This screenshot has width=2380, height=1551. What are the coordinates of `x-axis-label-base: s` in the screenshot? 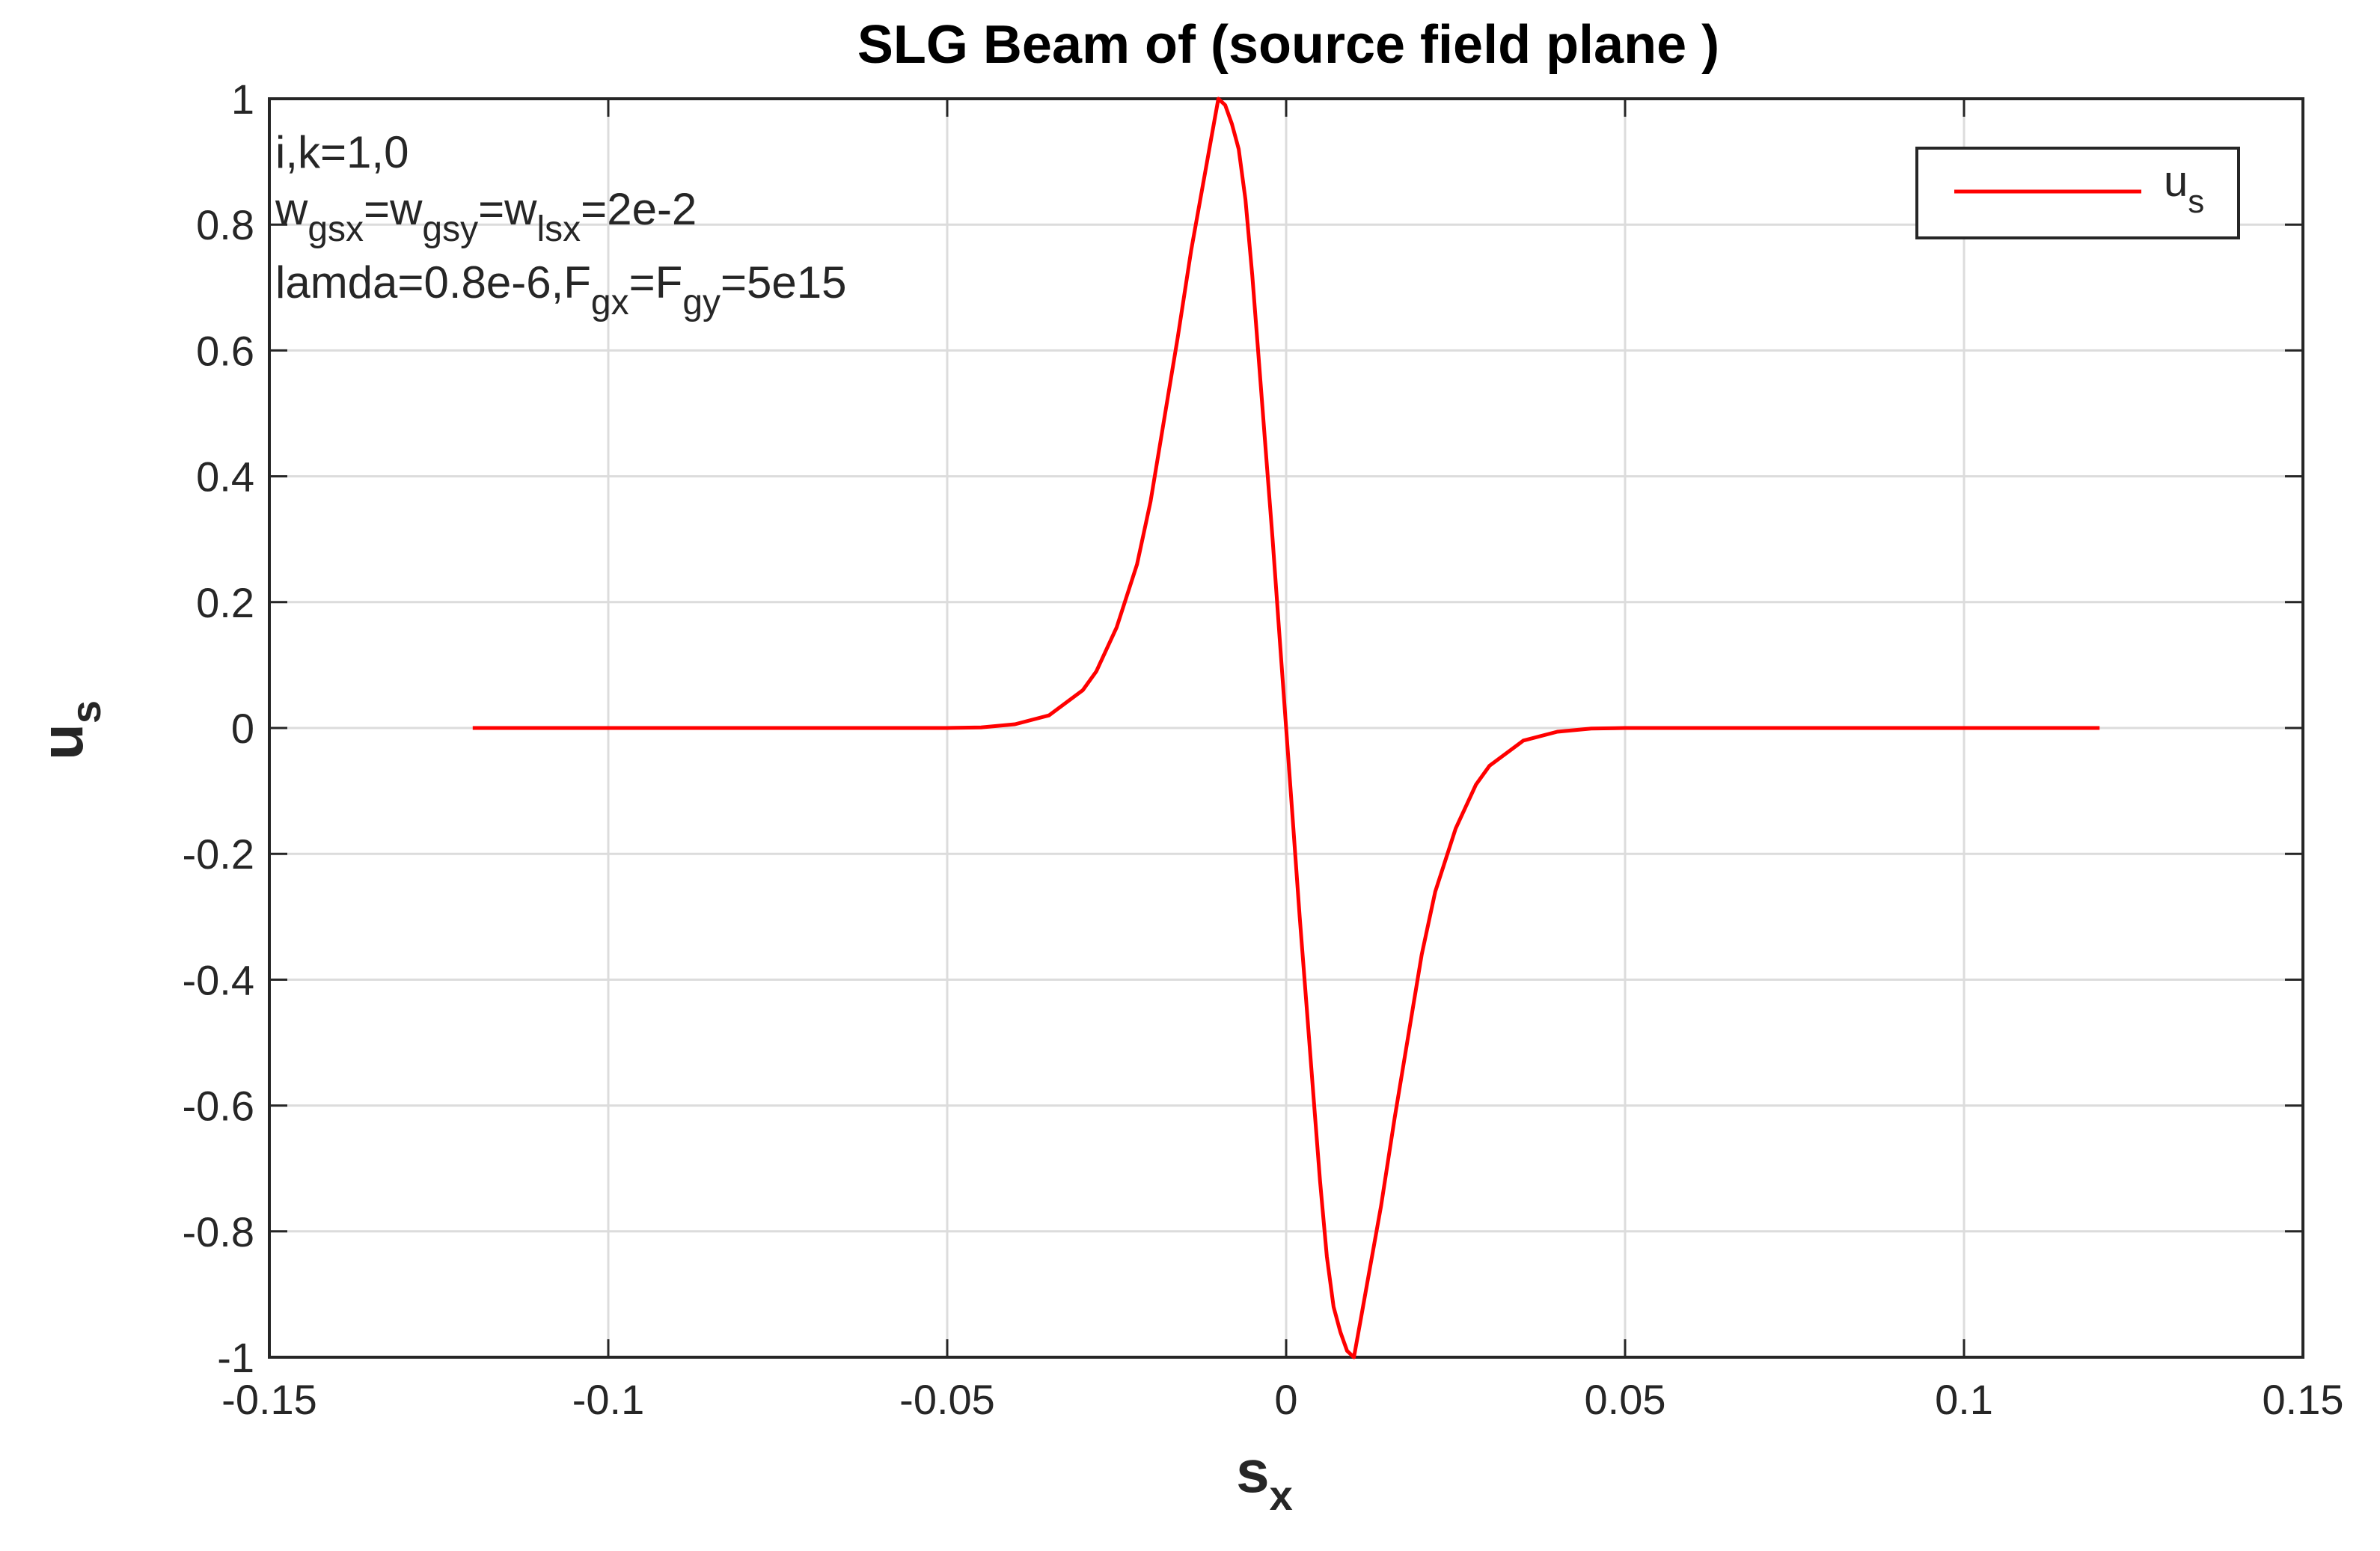 It's located at (1253, 1471).